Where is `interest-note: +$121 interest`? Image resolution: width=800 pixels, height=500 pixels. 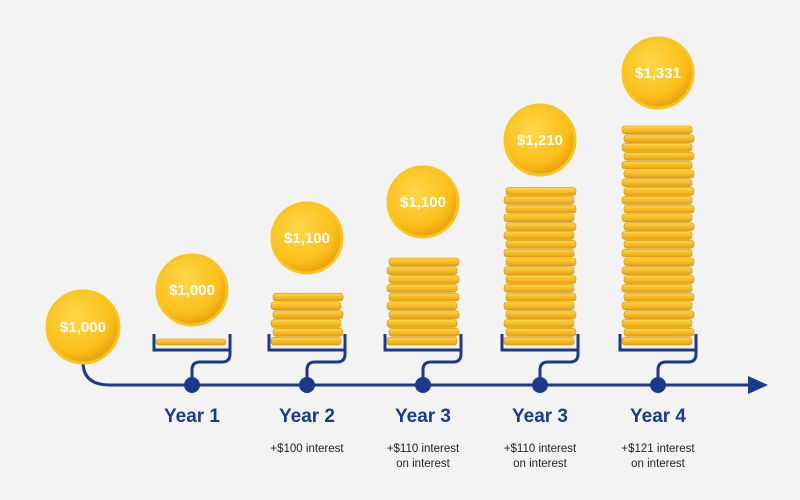 interest-note: +$121 interest is located at coordinates (658, 449).